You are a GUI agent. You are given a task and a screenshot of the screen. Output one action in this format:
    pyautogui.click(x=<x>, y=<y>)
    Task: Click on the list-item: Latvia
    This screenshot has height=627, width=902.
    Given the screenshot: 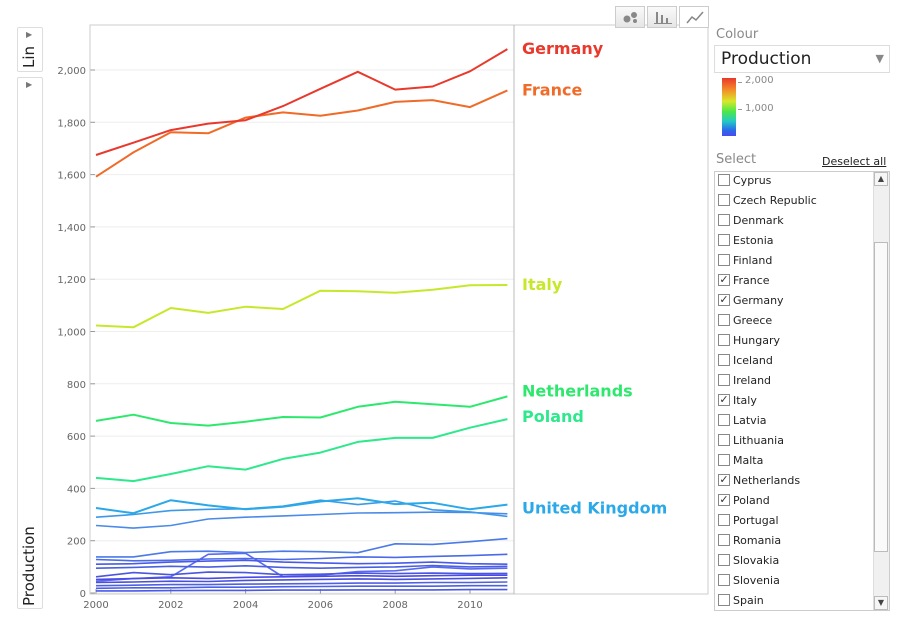 What is the action you would take?
    pyautogui.click(x=794, y=422)
    